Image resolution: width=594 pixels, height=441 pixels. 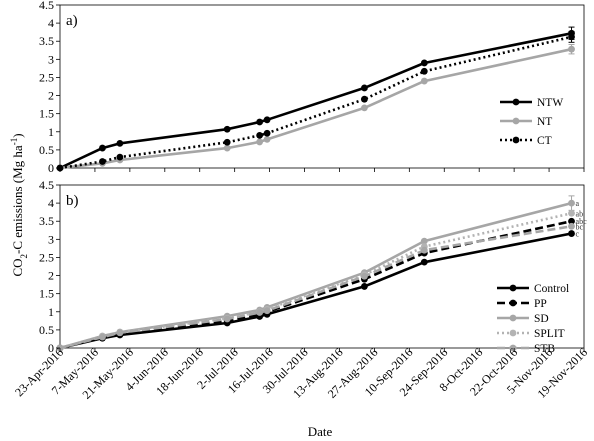 I want to click on legend-label-sd: SD, so click(x=541, y=319).